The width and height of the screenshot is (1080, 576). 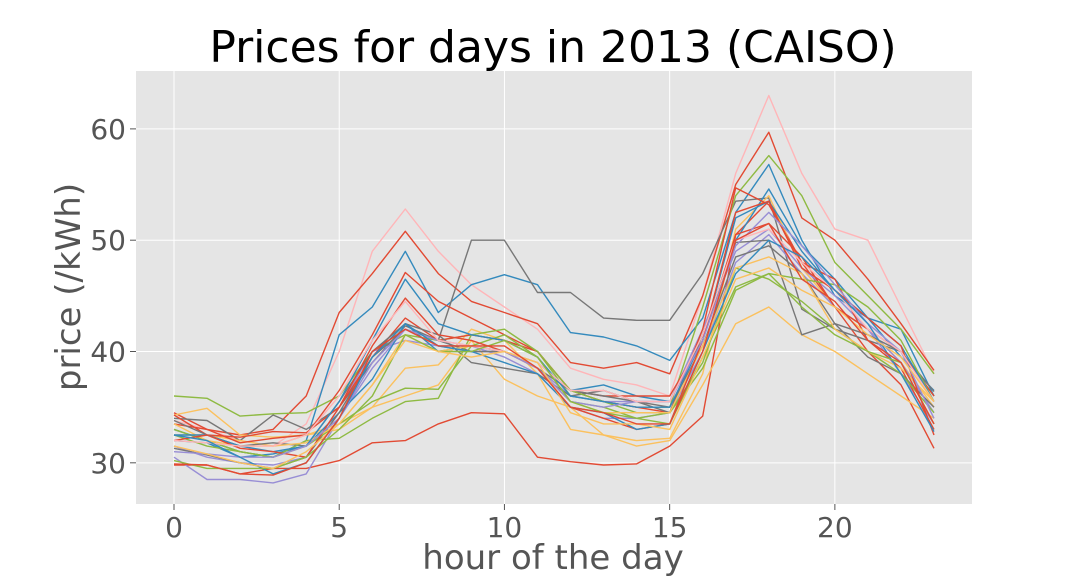 I want to click on y-tick-label: 50, so click(x=108, y=240).